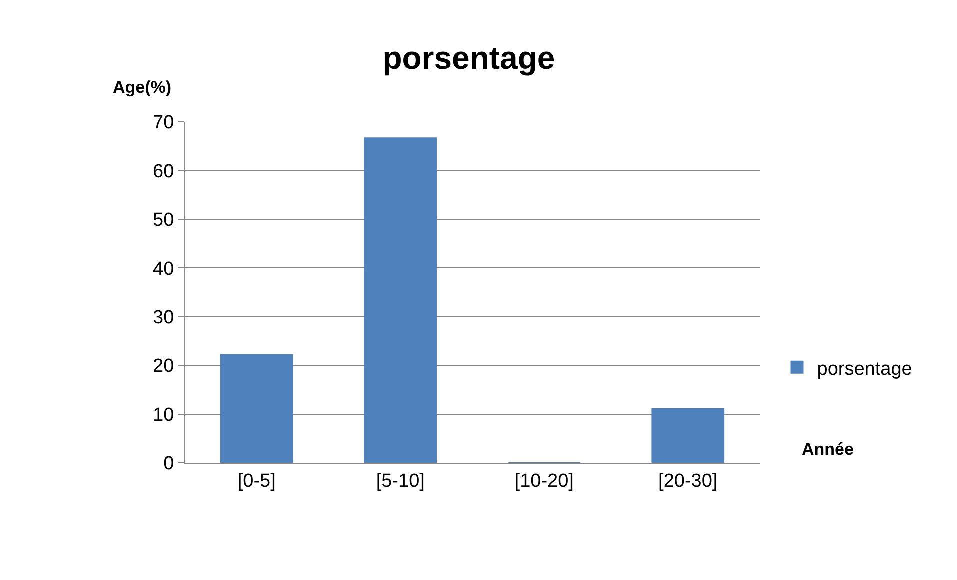 The image size is (957, 580). What do you see at coordinates (828, 449) in the screenshot?
I see `x-axis-title: Année` at bounding box center [828, 449].